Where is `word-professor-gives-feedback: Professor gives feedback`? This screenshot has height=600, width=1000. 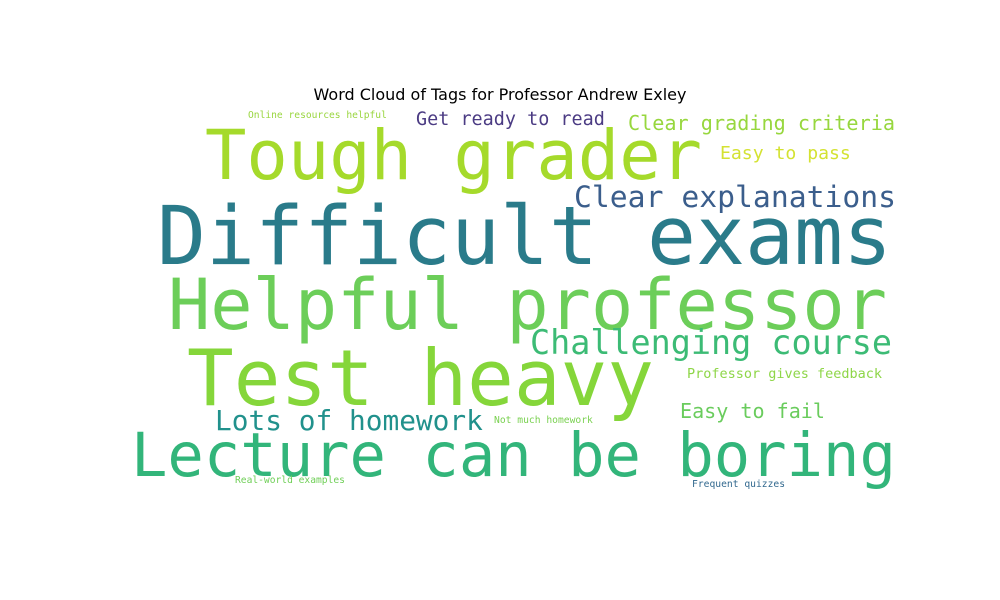
word-professor-gives-feedback: Professor gives feedback is located at coordinates (785, 374).